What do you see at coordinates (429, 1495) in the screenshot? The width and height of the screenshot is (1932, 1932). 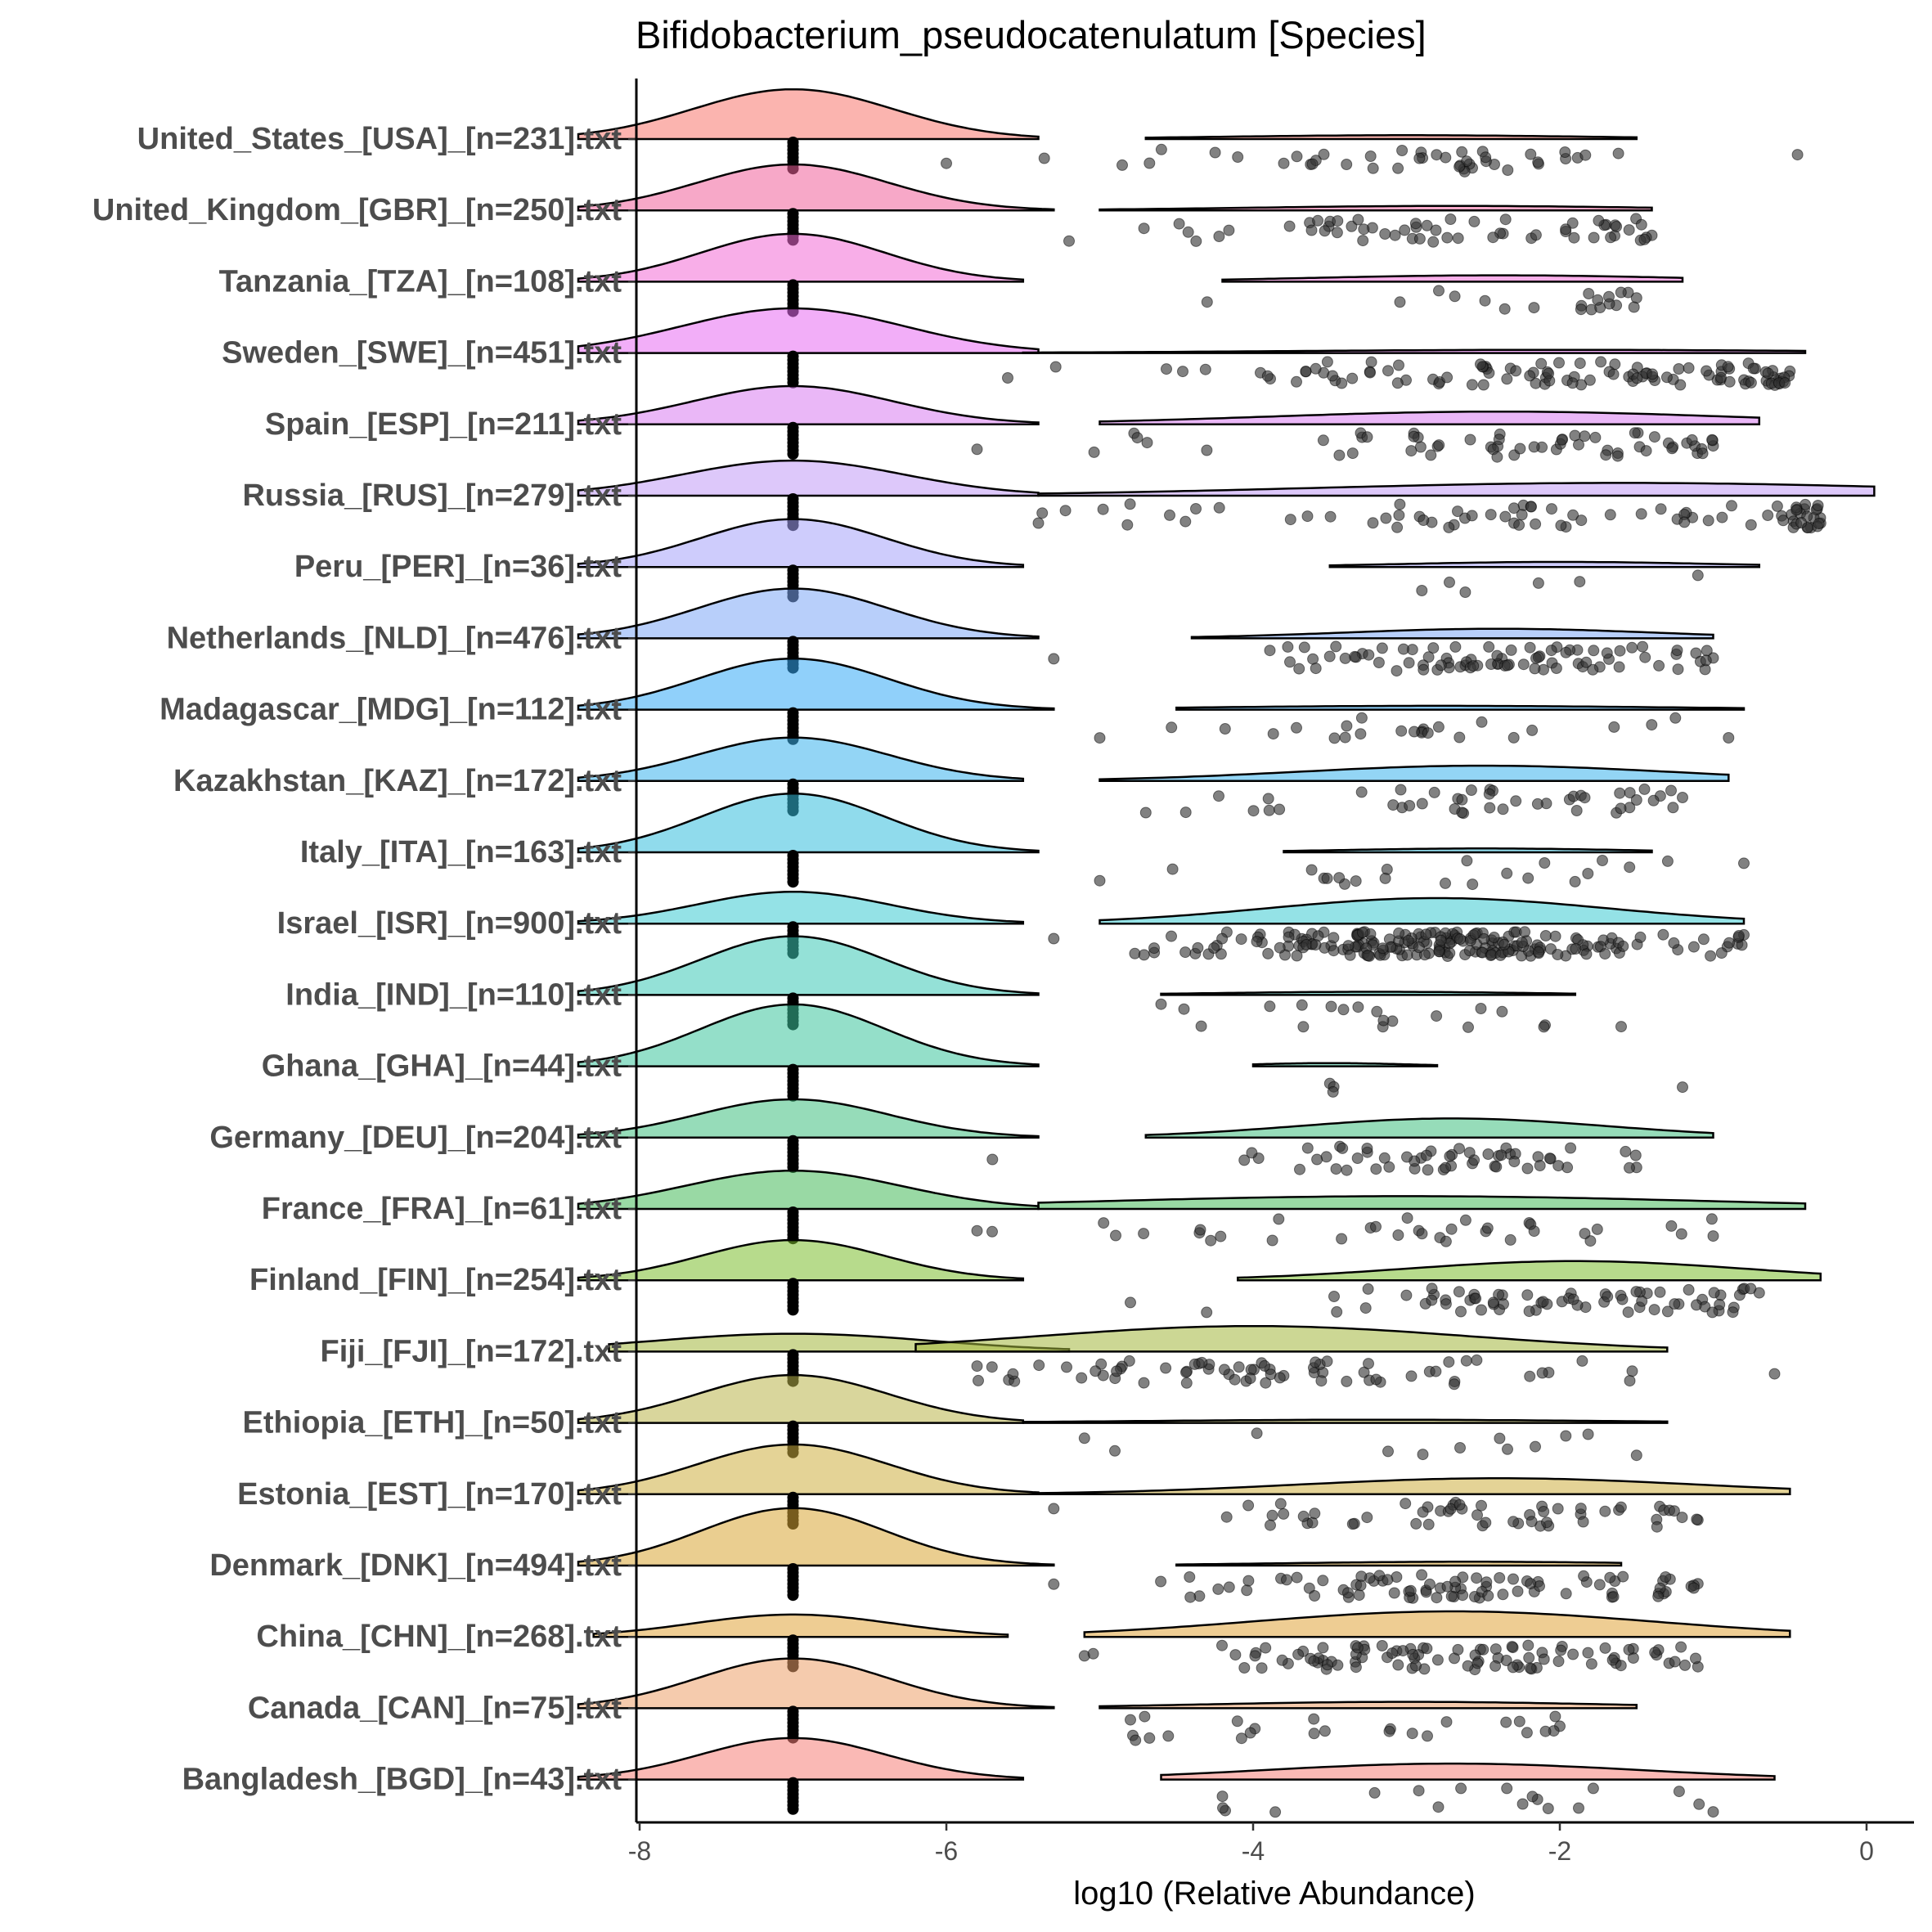 I see `category-label: Estonia_[EST]_[n=170].txt` at bounding box center [429, 1495].